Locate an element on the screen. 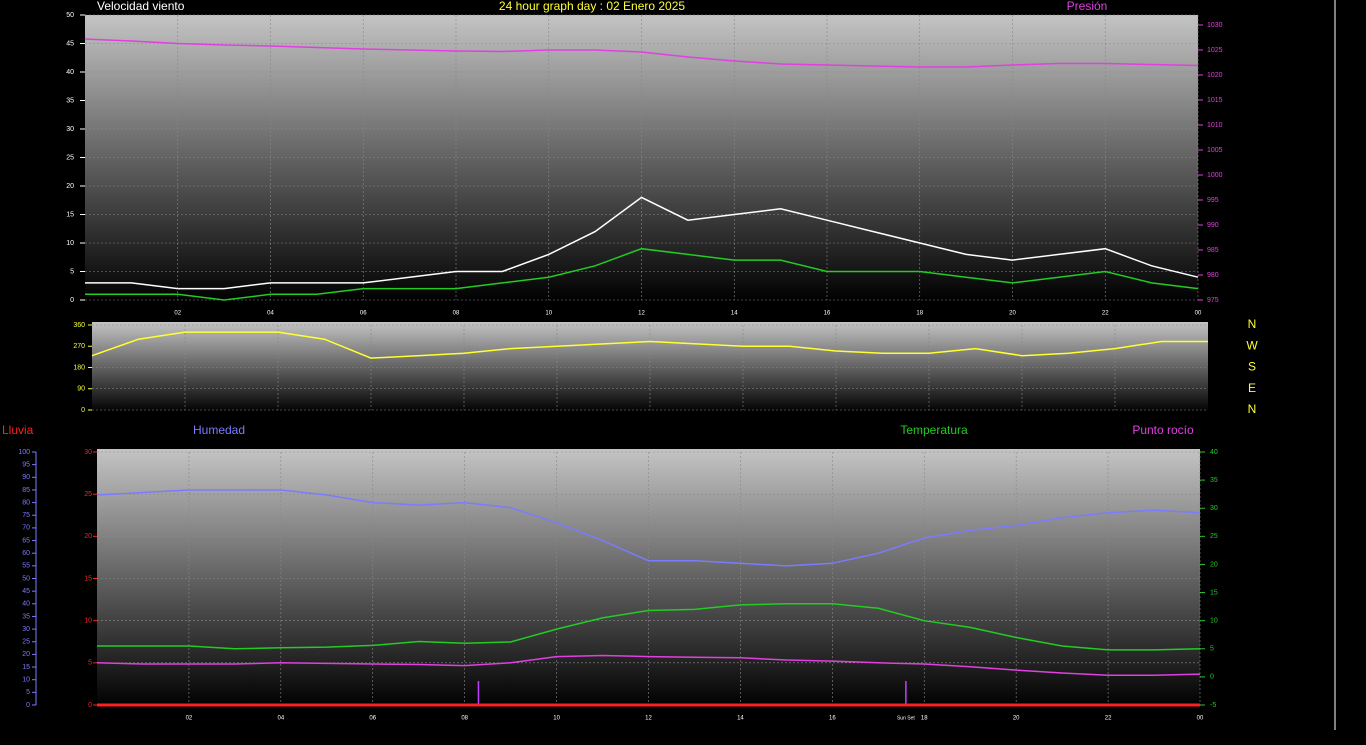 The width and height of the screenshot is (1366, 745). y-tick-label: 85 is located at coordinates (26, 490).